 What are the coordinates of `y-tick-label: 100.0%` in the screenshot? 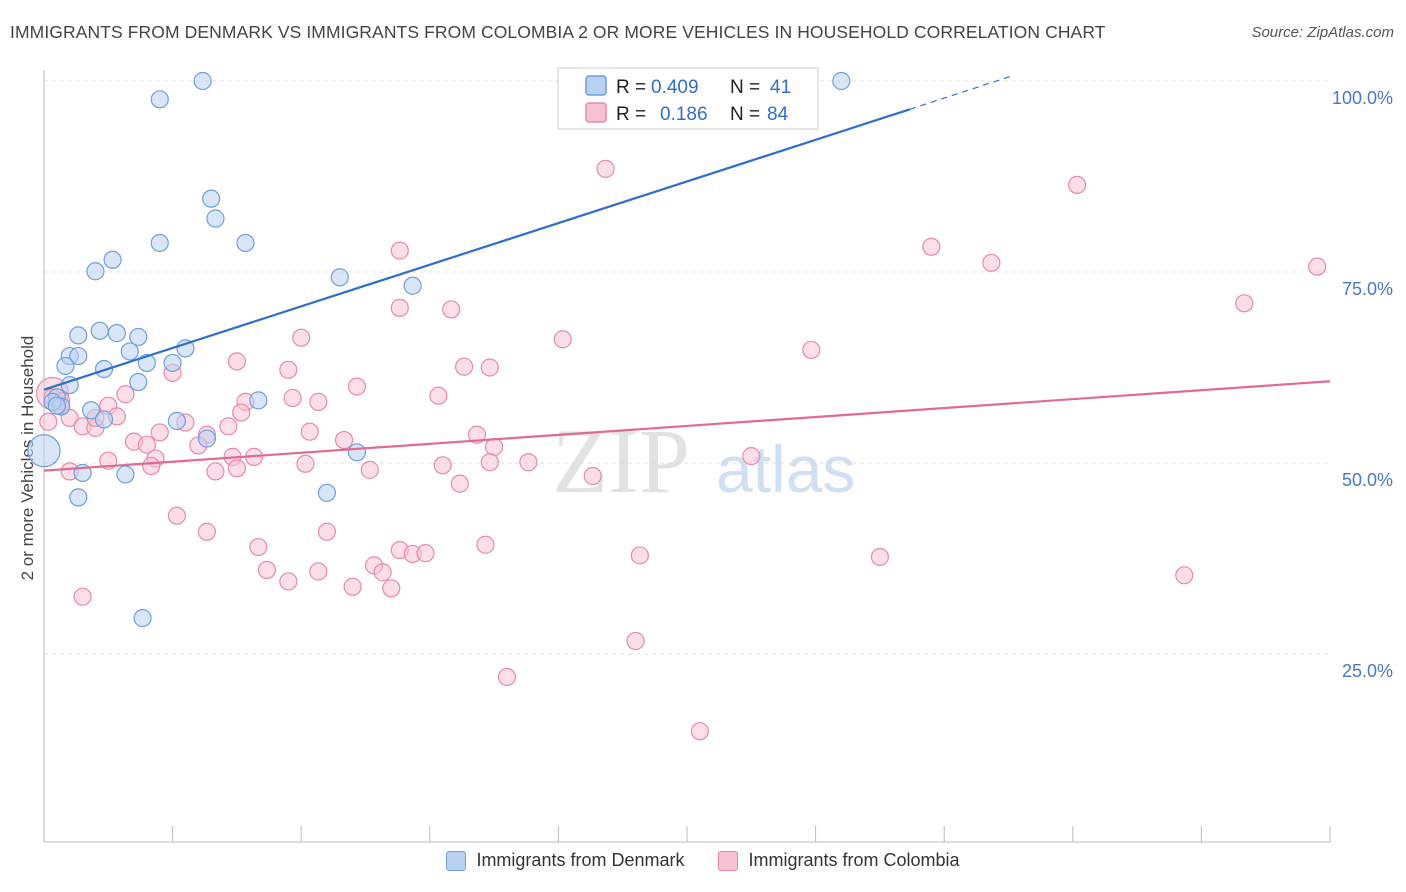 It's located at (1362, 98).